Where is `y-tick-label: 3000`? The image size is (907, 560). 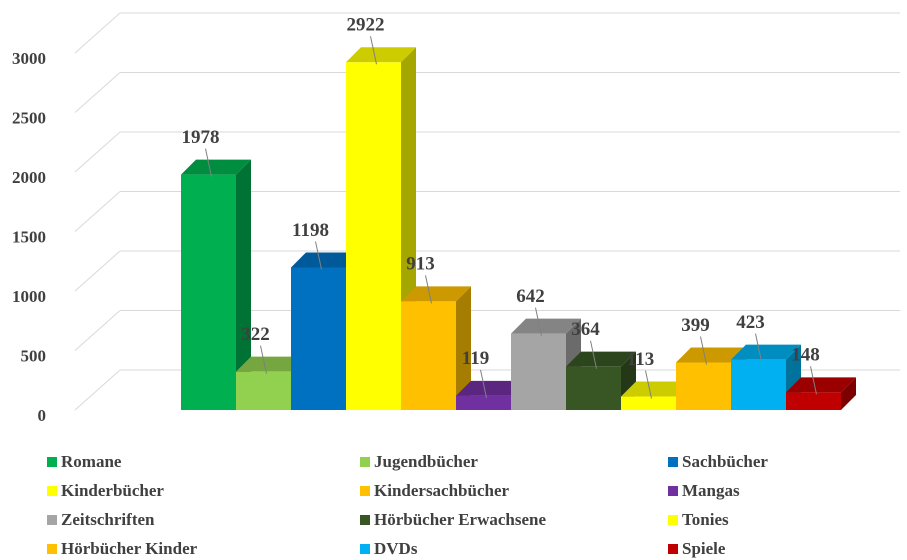
y-tick-label: 3000 is located at coordinates (29, 58).